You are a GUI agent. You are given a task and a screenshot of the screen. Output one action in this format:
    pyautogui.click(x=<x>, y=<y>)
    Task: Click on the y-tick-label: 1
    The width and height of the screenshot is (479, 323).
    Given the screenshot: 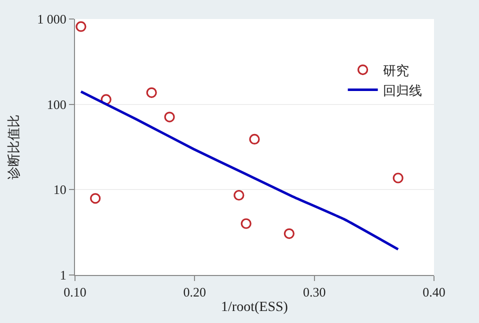 What is the action you would take?
    pyautogui.click(x=63, y=275)
    